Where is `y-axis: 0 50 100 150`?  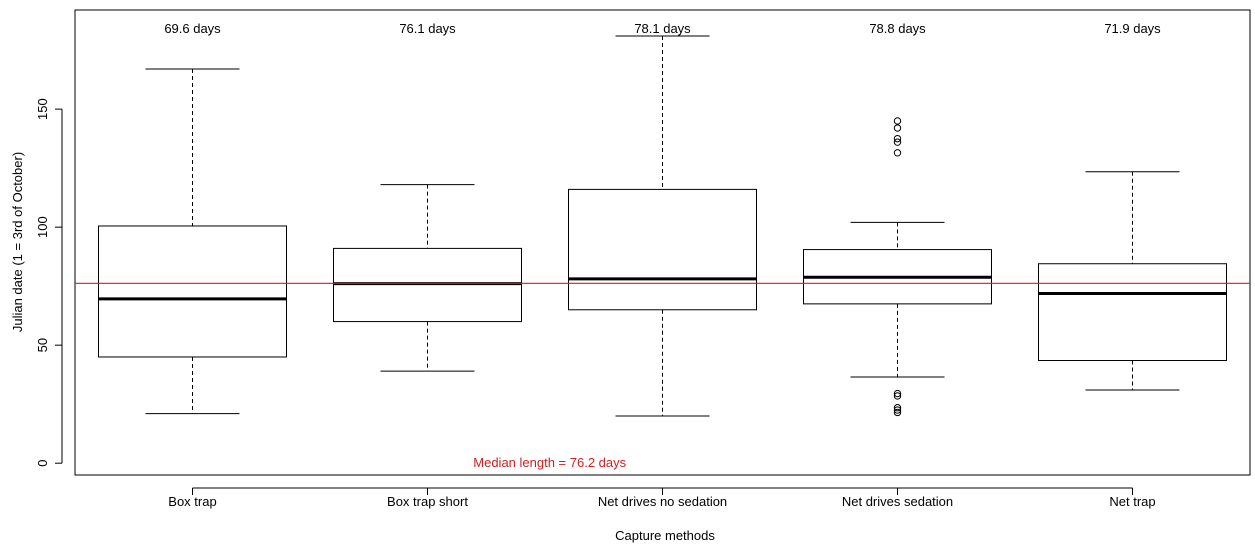
y-axis: 0 50 100 150 is located at coordinates (49, 282).